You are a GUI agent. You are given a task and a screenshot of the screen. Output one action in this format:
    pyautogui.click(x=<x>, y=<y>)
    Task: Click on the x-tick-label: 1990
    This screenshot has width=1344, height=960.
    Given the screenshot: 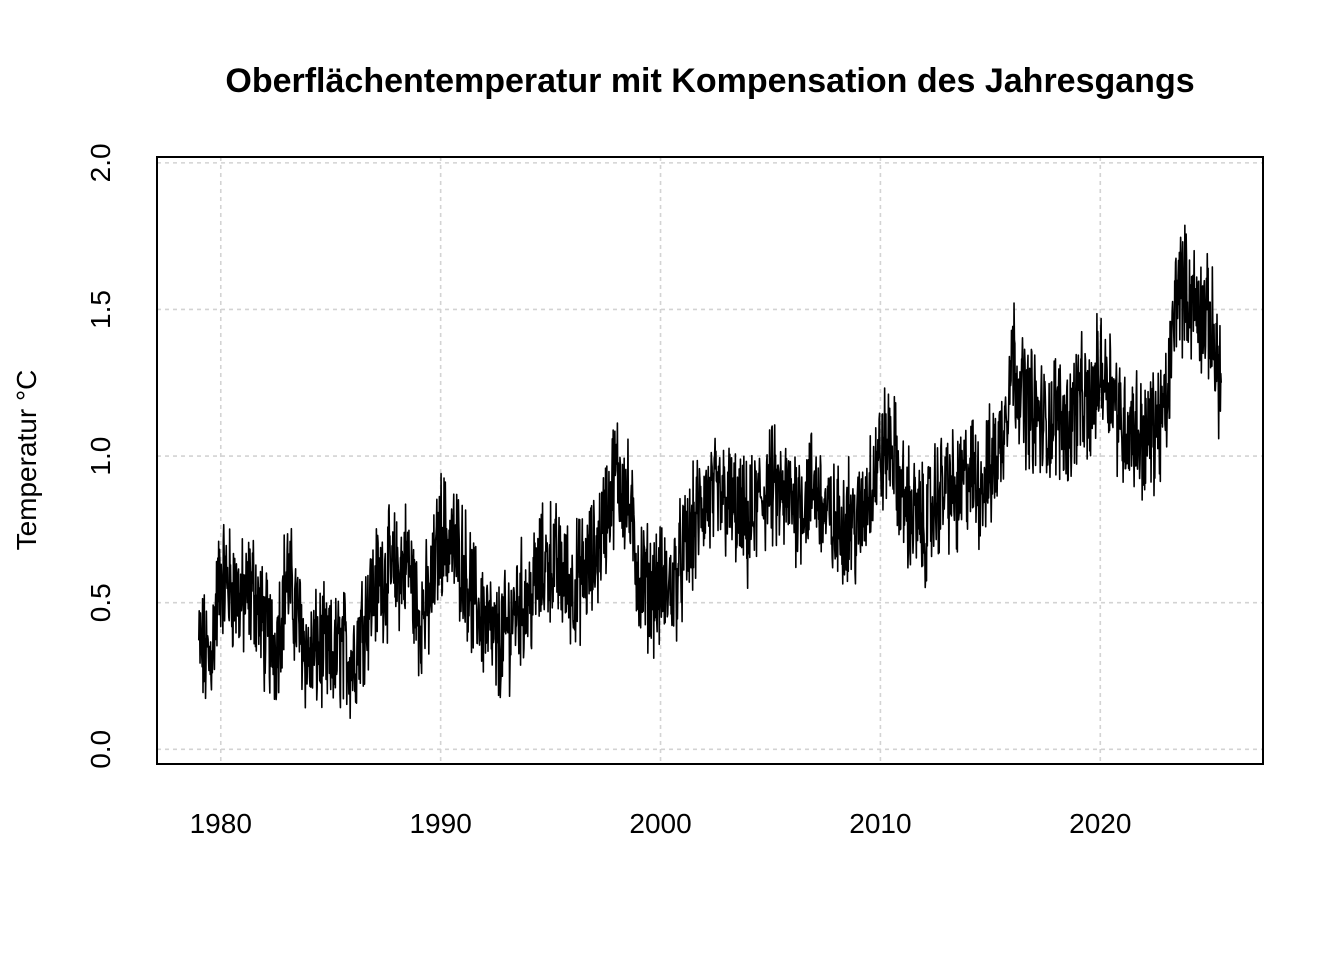 What is the action you would take?
    pyautogui.click(x=440, y=823)
    